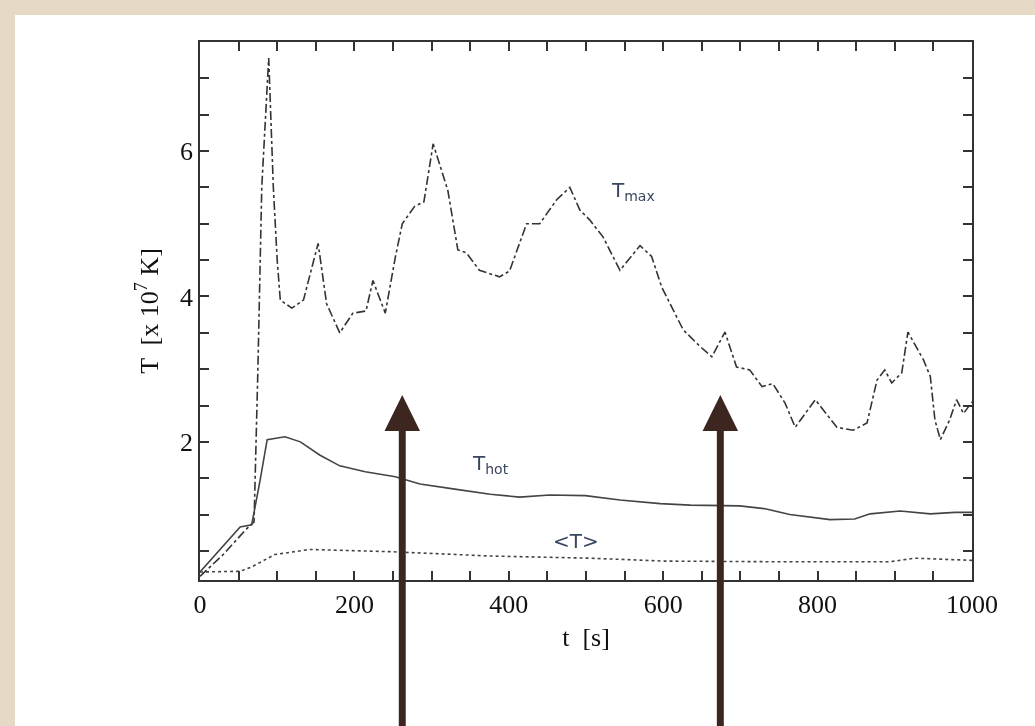 The image size is (1035, 726). I want to click on x-tick-label: 1000, so click(972, 604).